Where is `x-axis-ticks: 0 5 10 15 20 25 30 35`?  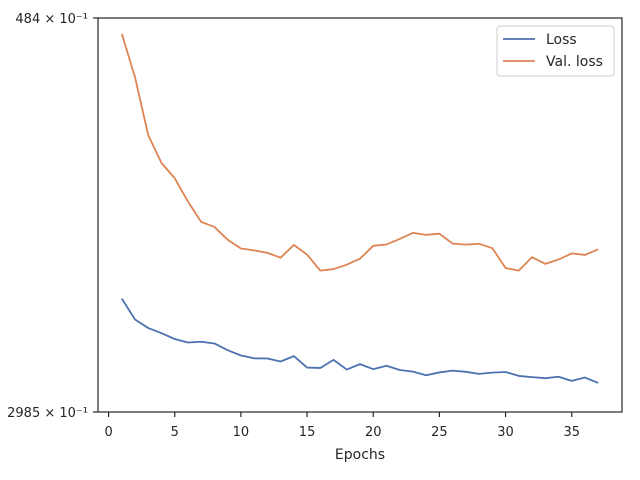 x-axis-ticks: 0 5 10 15 20 25 30 35 is located at coordinates (342, 426).